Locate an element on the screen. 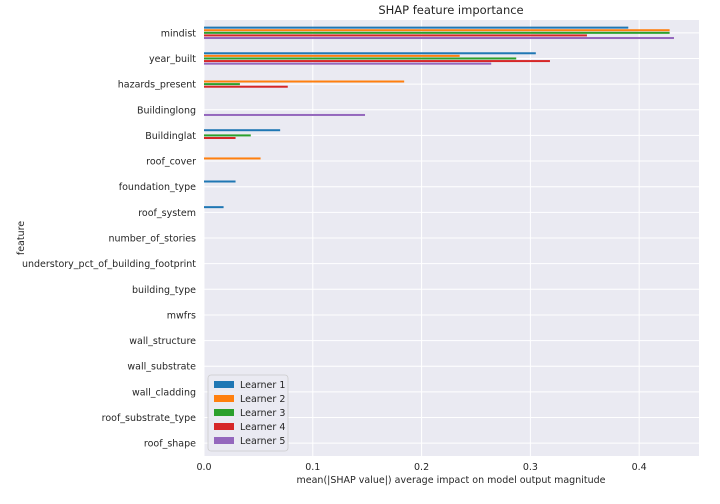 This screenshot has width=720, height=504. y-tick-label: hazards_present is located at coordinates (157, 85).